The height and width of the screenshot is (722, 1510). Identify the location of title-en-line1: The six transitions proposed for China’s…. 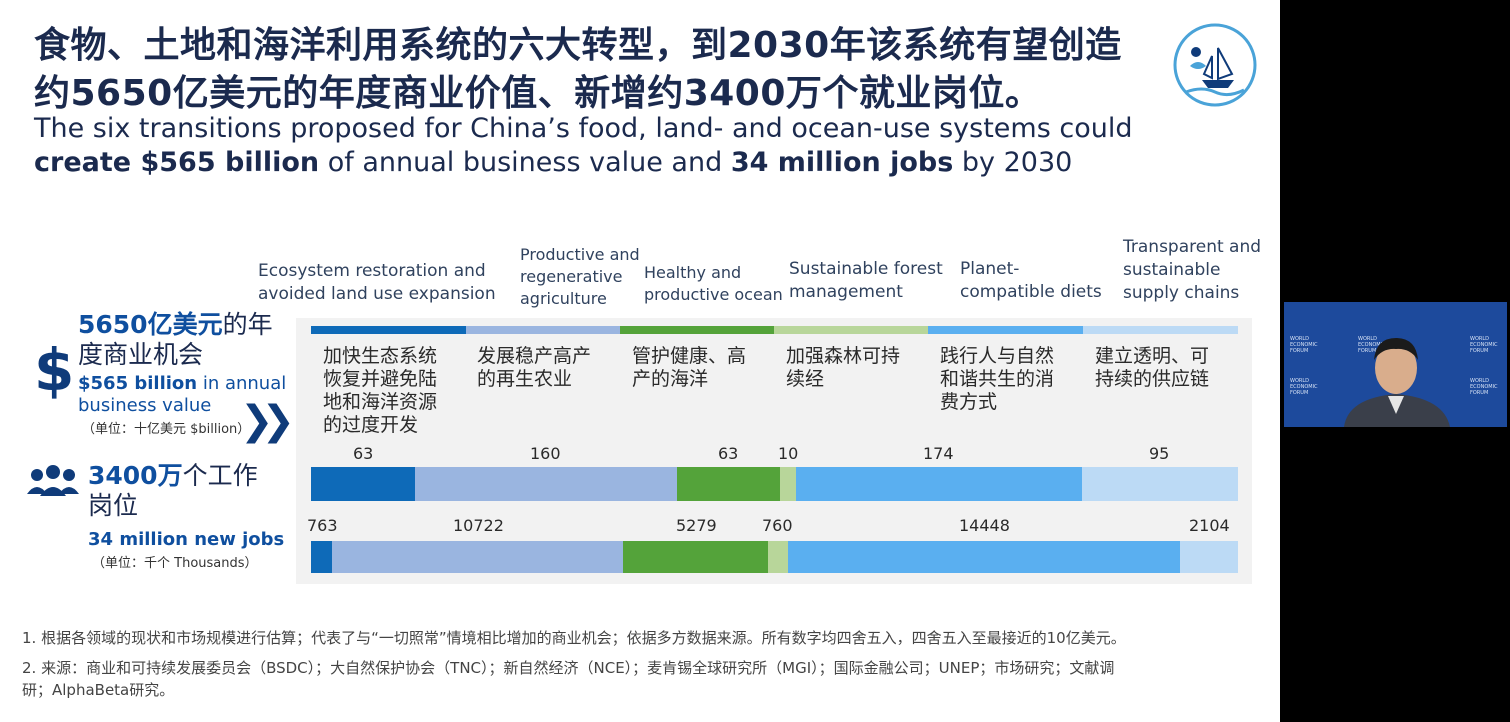
(583, 128).